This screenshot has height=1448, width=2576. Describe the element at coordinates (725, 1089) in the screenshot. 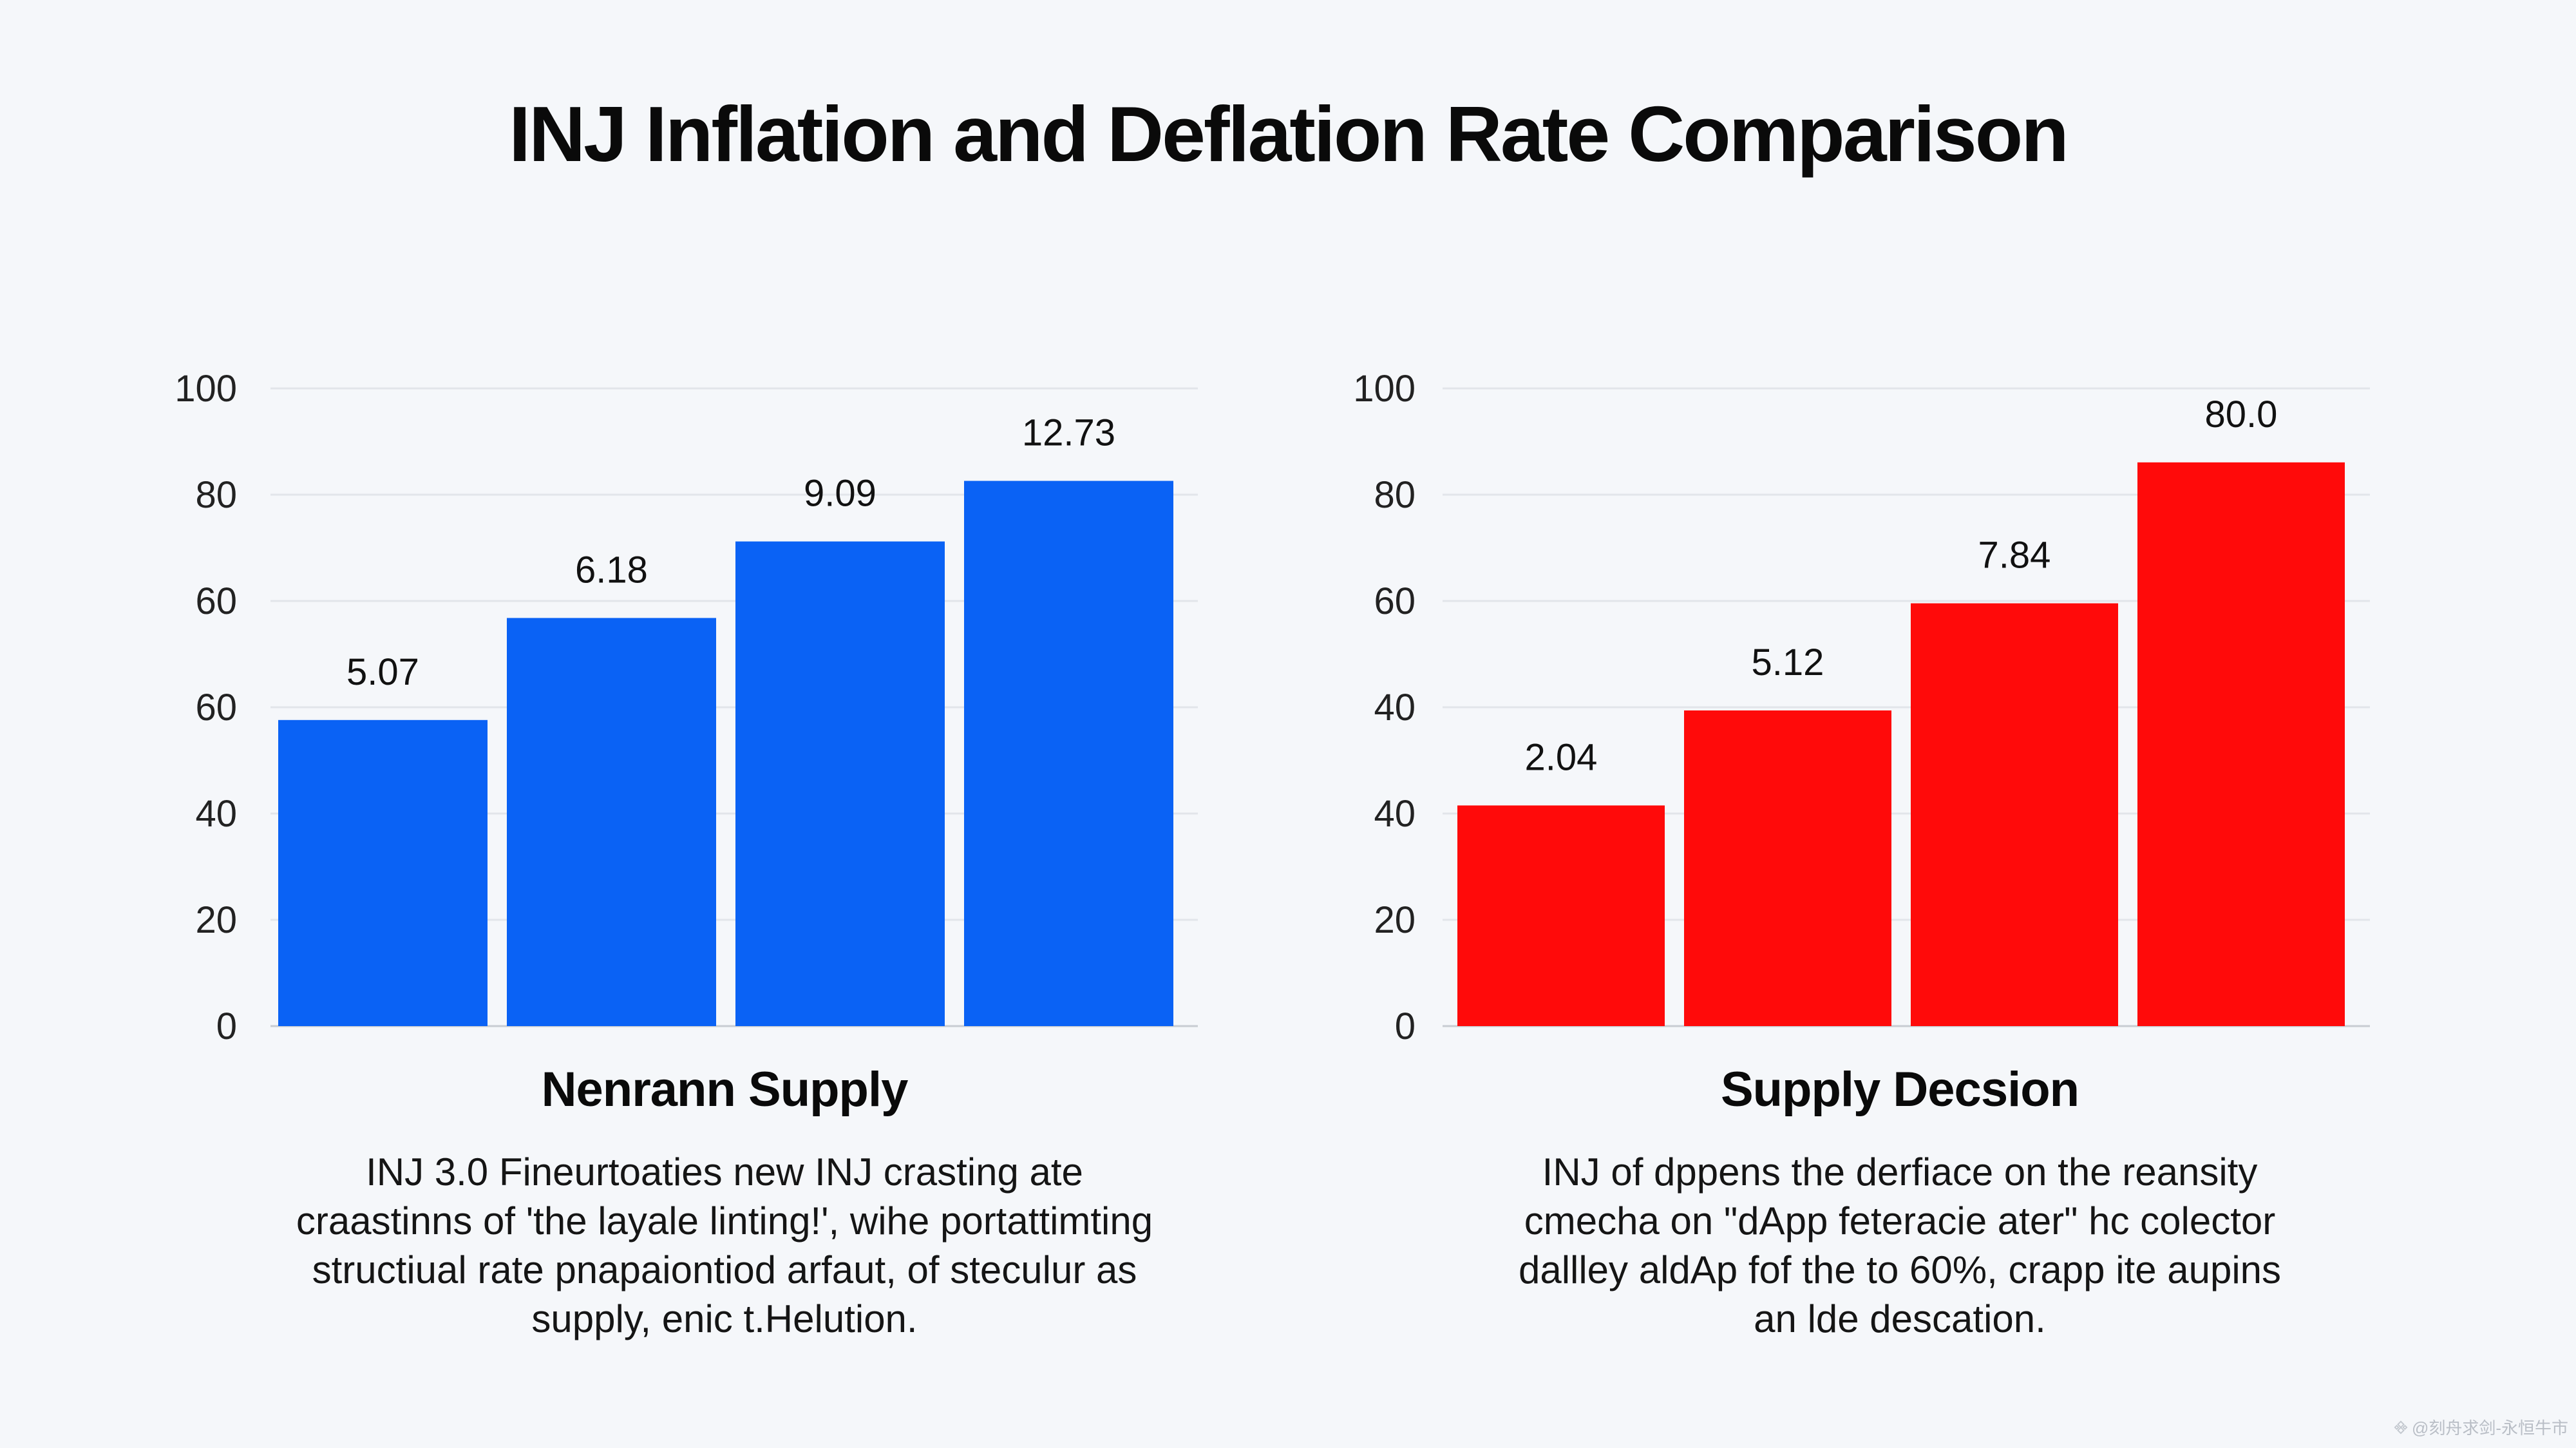

I see `left-panel-caption-title: Nenrann Supply` at that location.